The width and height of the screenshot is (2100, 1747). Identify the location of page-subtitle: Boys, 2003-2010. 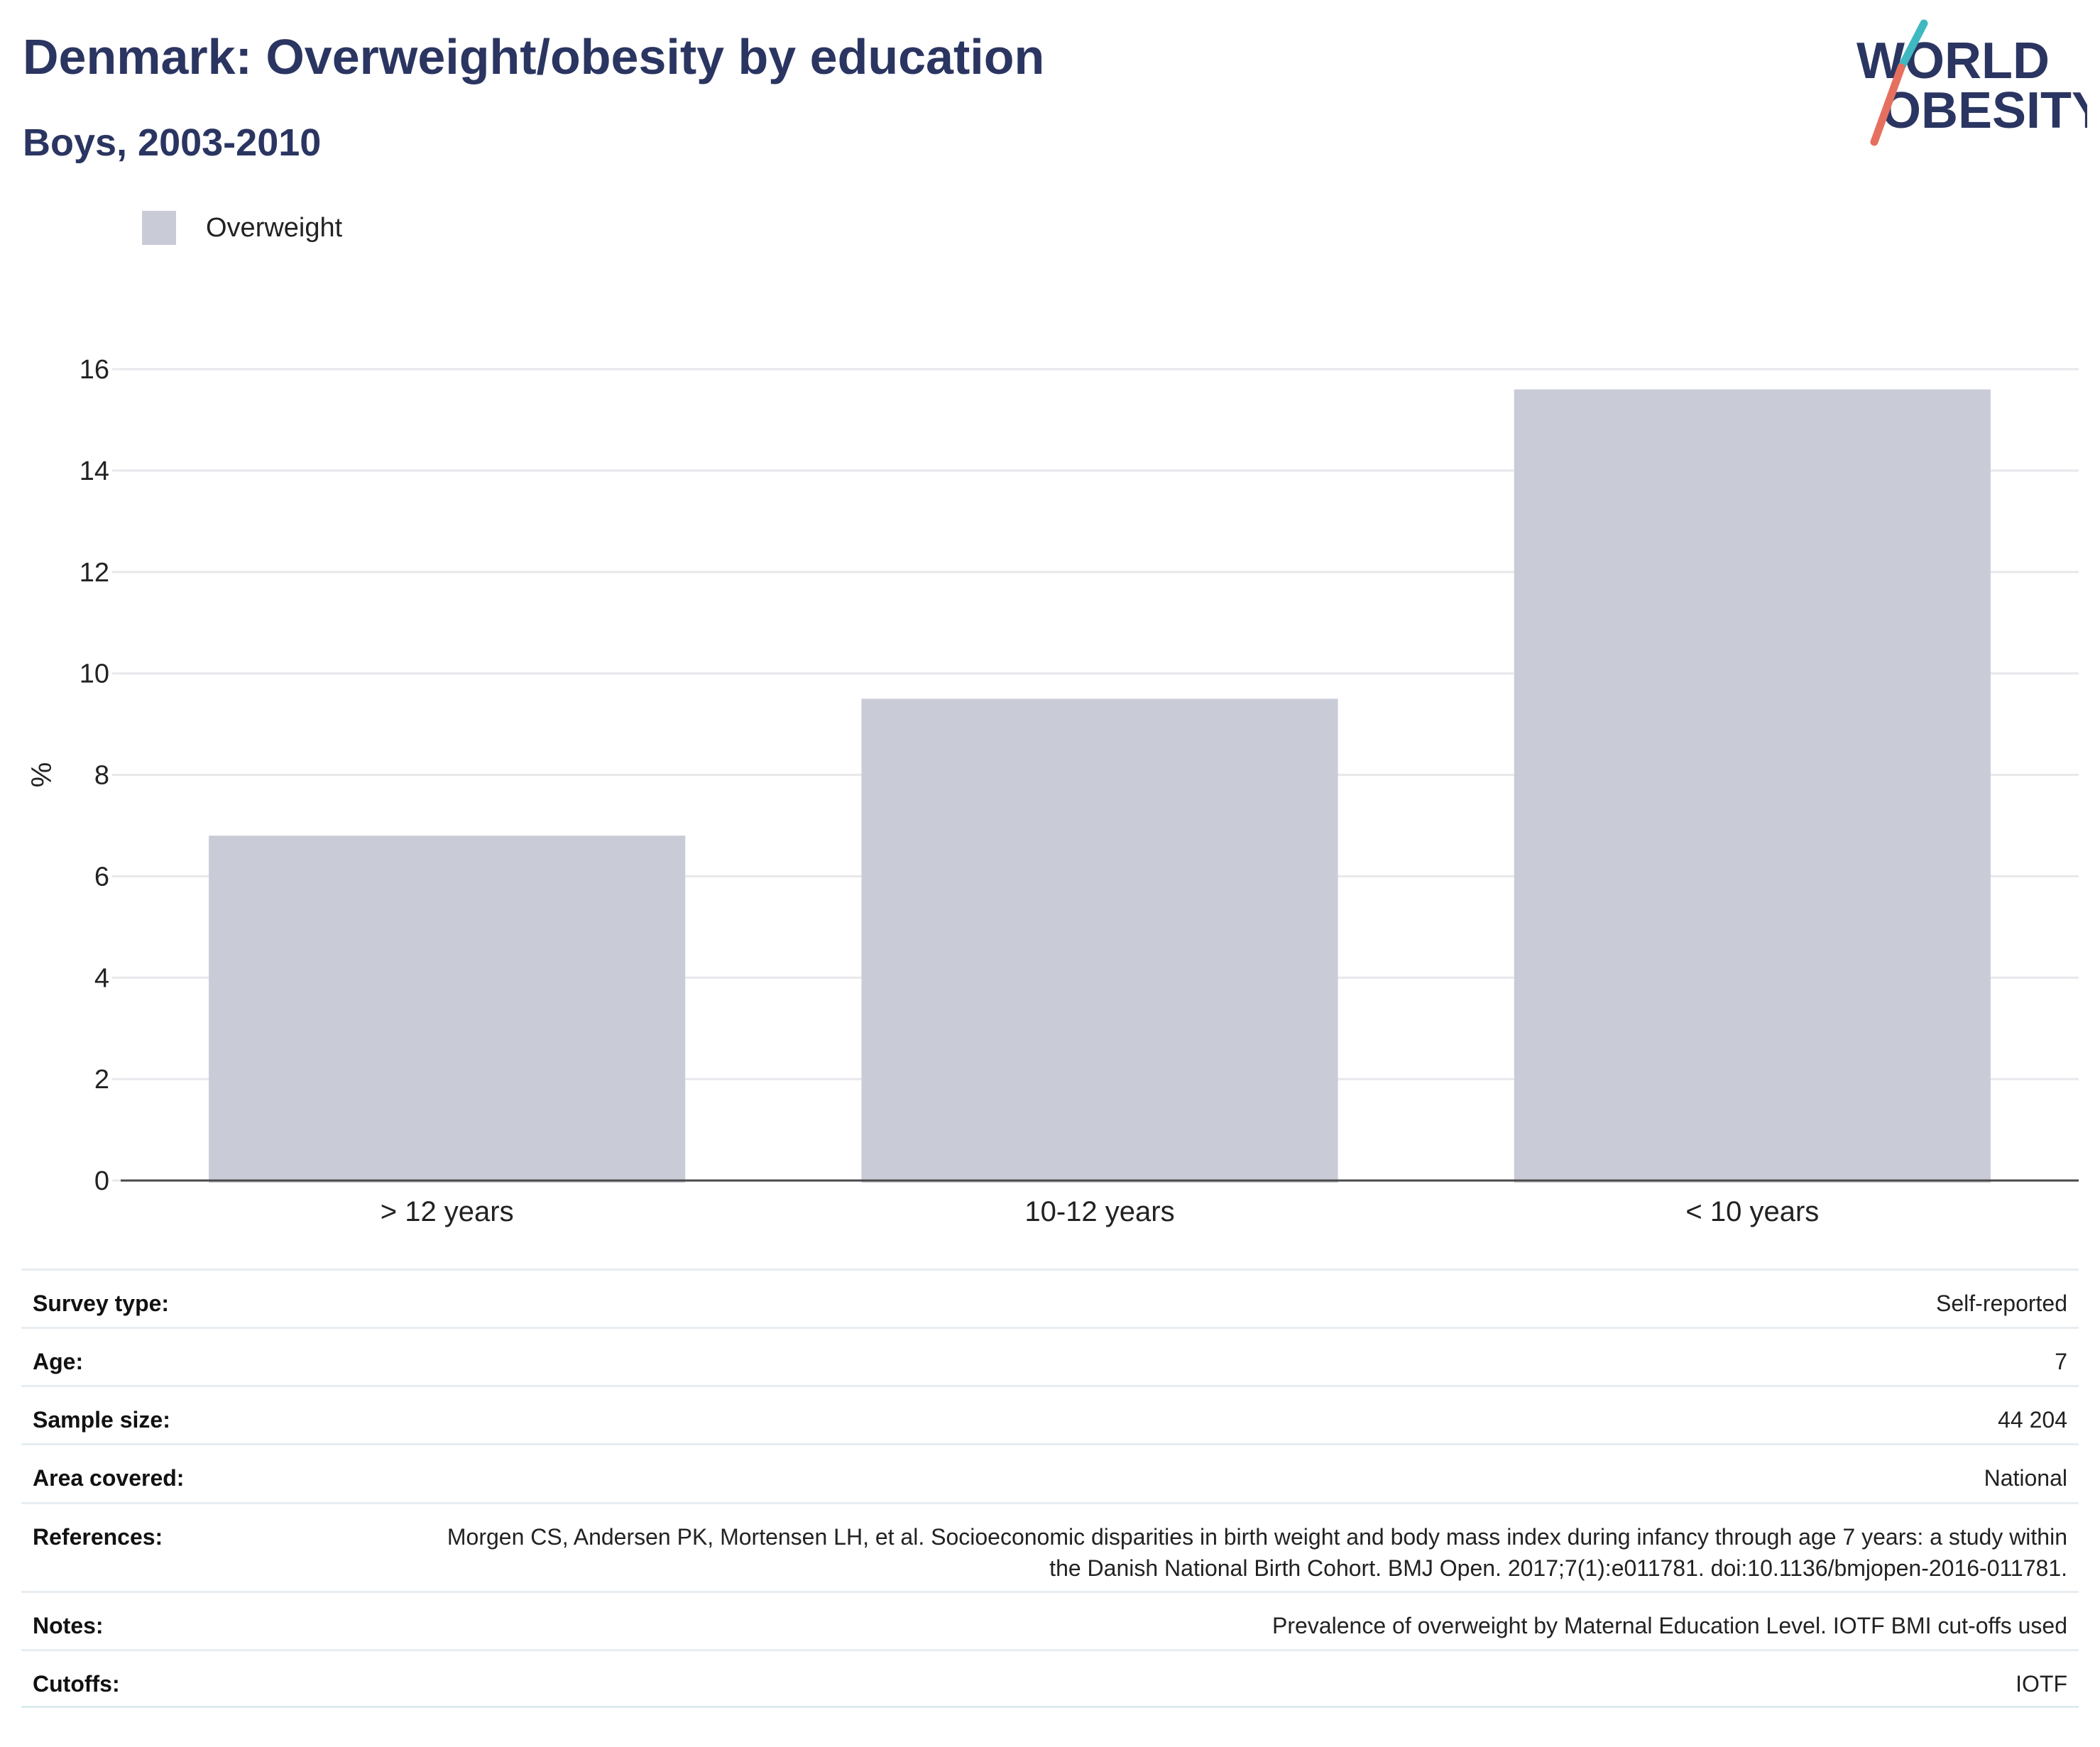
(172, 142).